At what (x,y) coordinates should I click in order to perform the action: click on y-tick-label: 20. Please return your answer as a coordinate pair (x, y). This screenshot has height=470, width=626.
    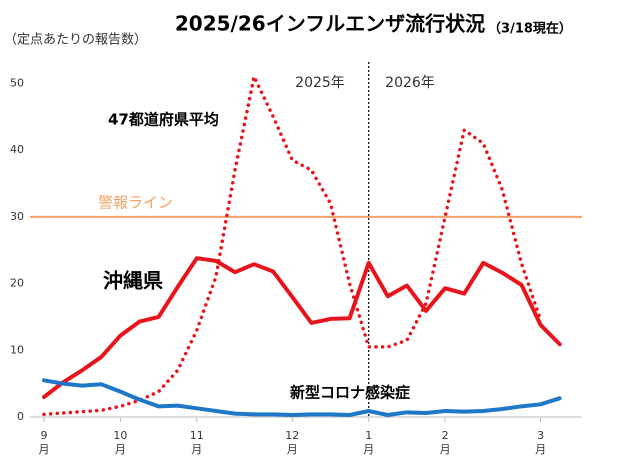
    Looking at the image, I should click on (17, 283).